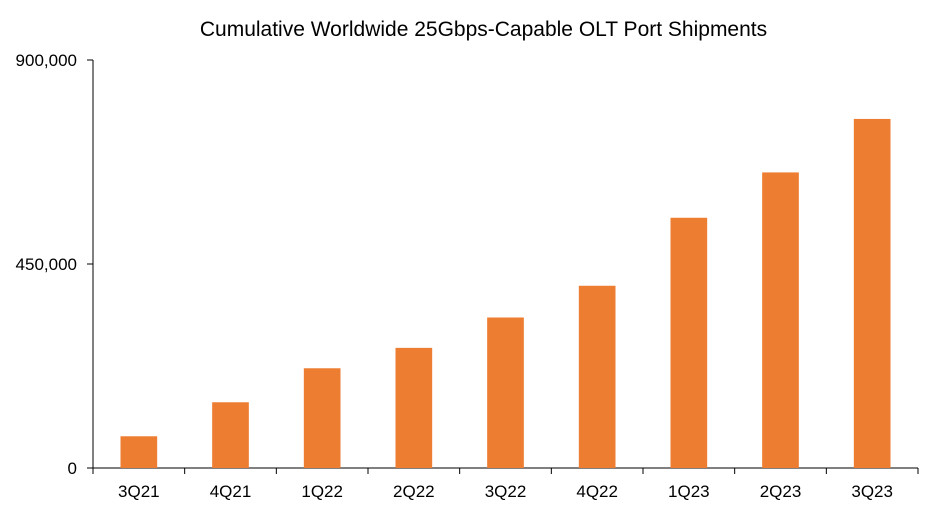  I want to click on x-tick-label: 2Q22, so click(414, 491).